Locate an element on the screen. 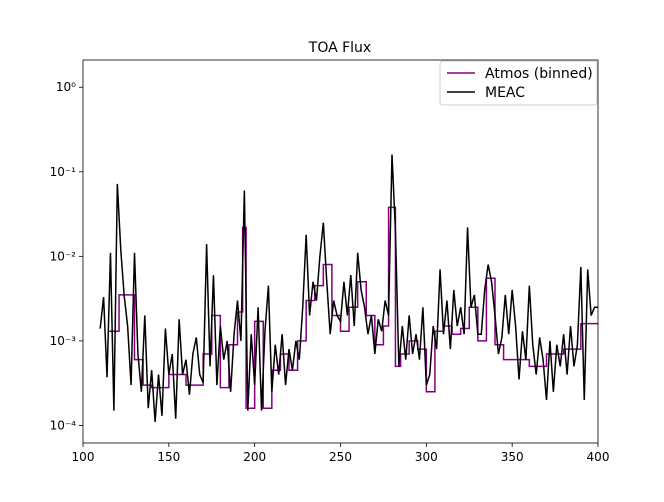 The image size is (664, 502). y-tick-label: 10⁻¹ is located at coordinates (63, 172).